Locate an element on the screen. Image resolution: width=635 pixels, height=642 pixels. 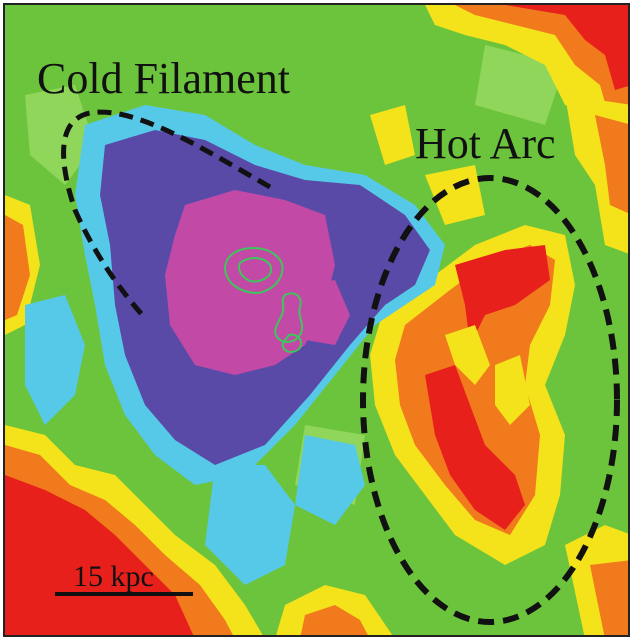
scale-bar-label: 15 kpc is located at coordinates (113, 576).